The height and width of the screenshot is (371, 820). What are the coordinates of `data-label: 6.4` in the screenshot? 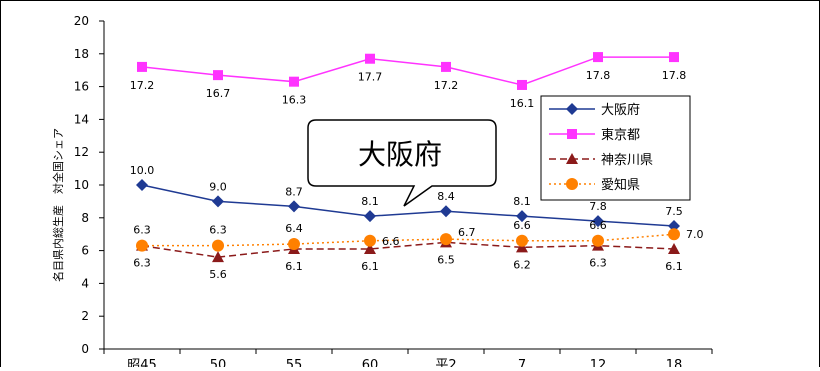 It's located at (294, 228).